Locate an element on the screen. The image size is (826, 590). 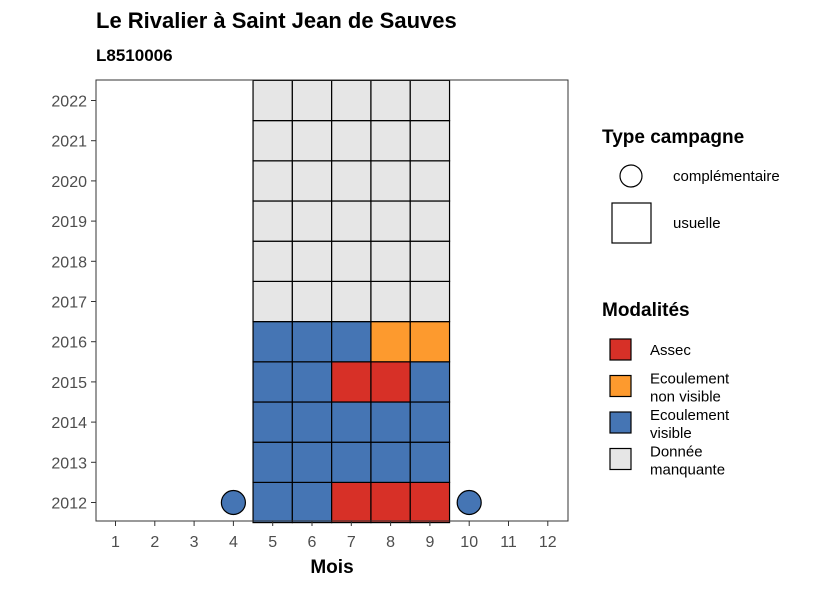
chart-title: Le Rivalier à Saint Jean de Sauves is located at coordinates (276, 20).